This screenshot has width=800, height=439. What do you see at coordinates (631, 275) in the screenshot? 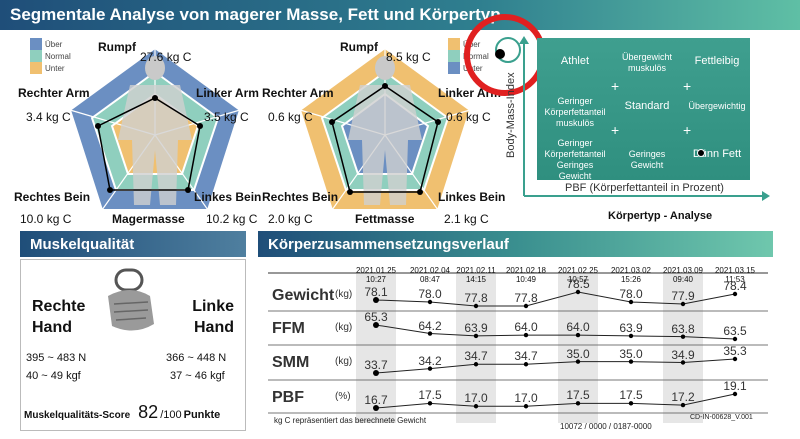
I see `history-date: 2021.03.02 15:26` at bounding box center [631, 275].